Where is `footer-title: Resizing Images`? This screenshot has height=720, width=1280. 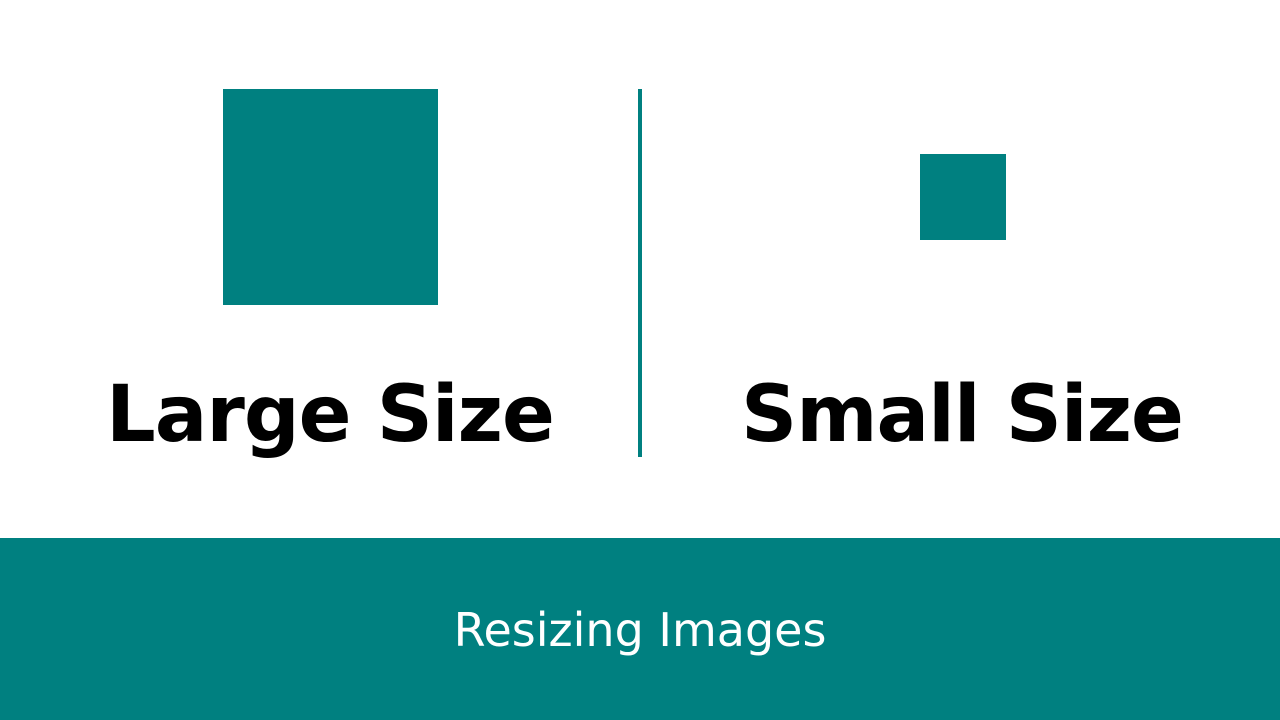
footer-title: Resizing Images is located at coordinates (640, 630).